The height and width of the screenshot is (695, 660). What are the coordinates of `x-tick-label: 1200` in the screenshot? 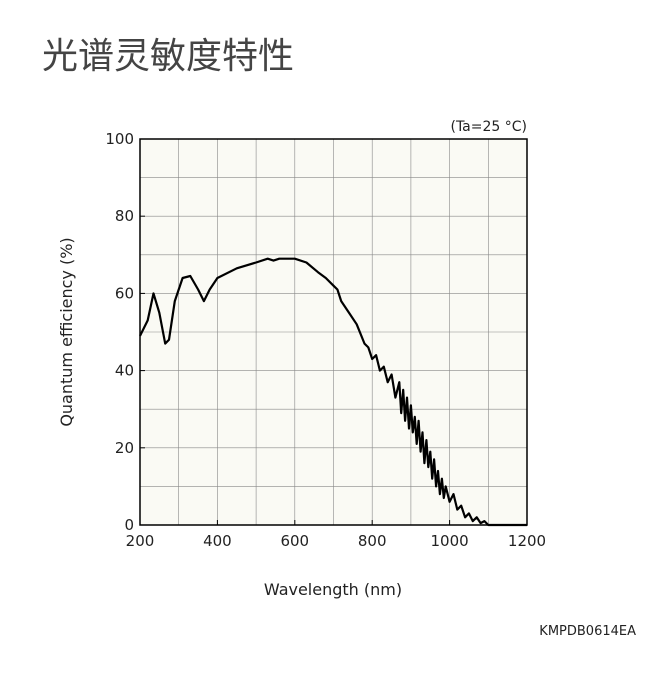 It's located at (527, 541).